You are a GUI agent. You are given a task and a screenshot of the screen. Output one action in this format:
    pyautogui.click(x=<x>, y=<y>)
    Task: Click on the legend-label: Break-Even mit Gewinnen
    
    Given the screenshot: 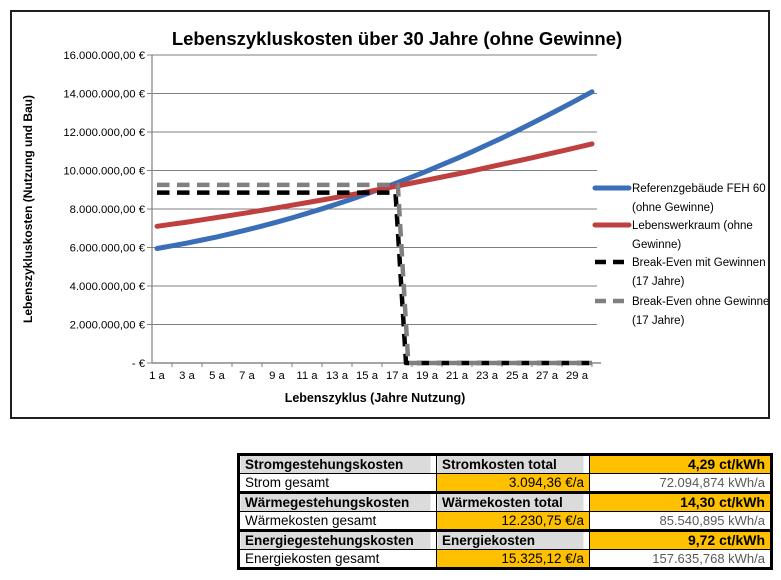 What is the action you would take?
    pyautogui.click(x=699, y=263)
    